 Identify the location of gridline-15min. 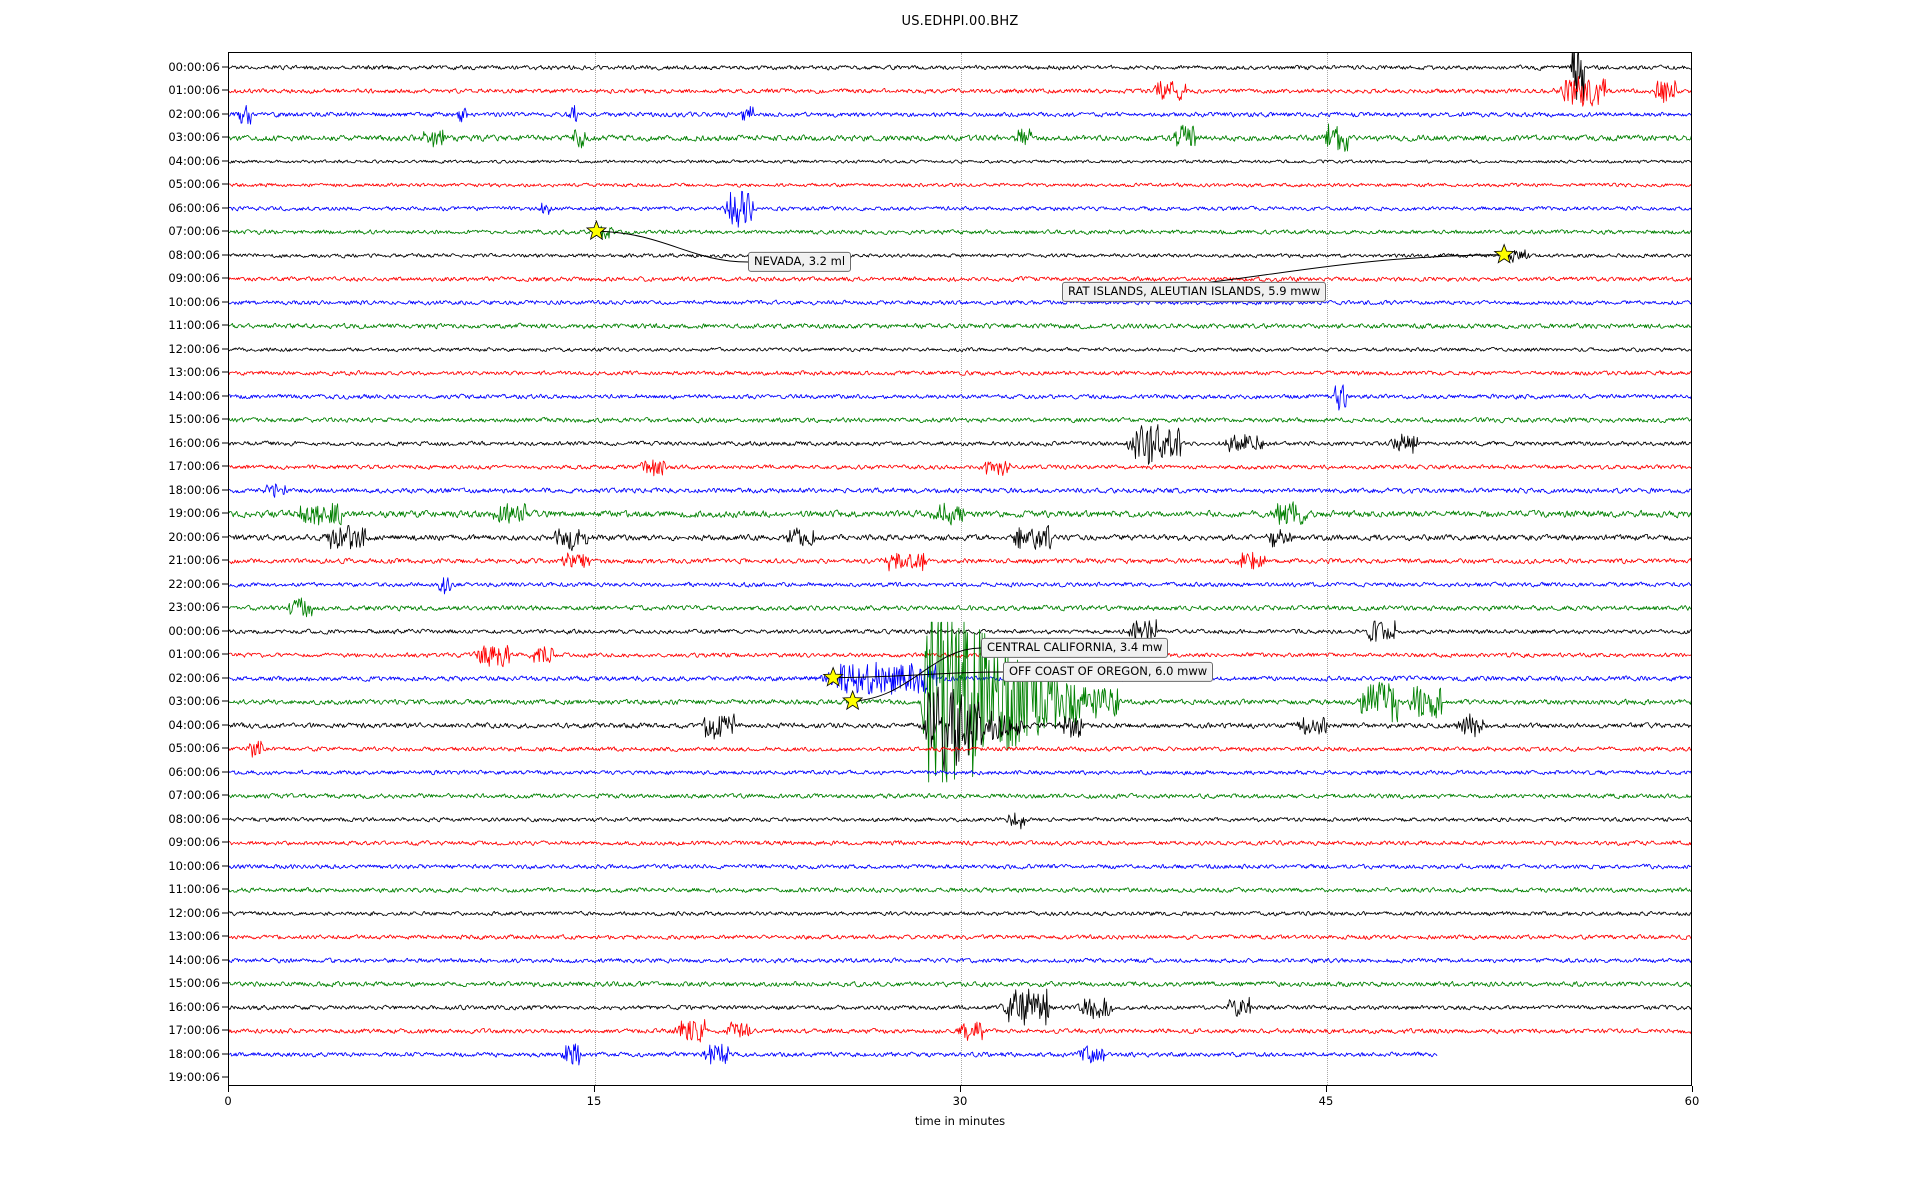
(596, 569).